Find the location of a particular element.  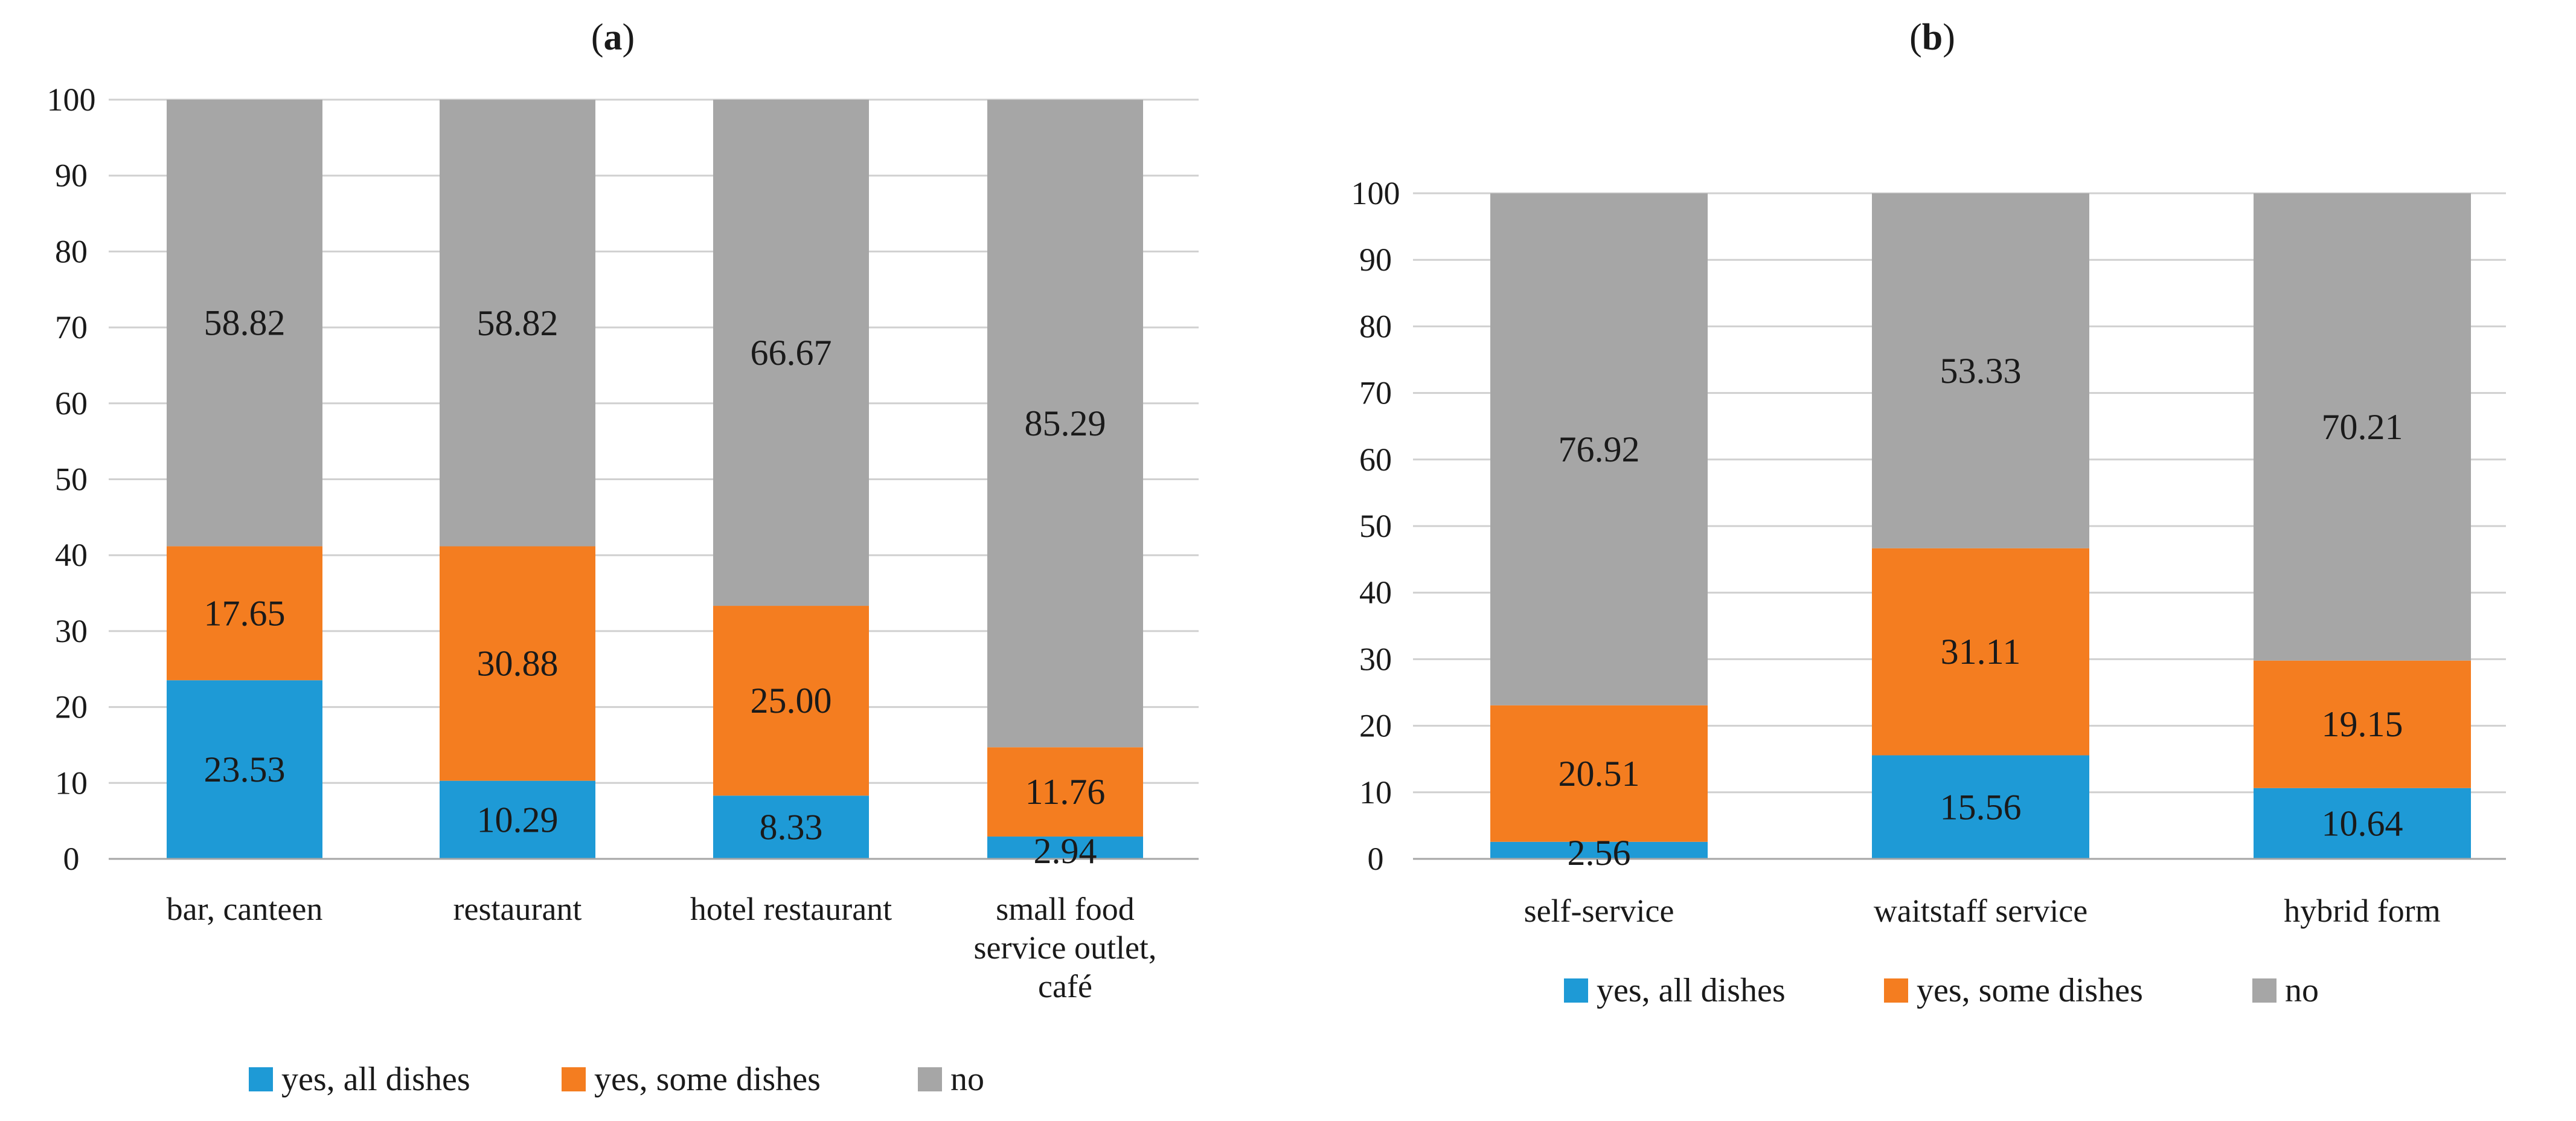

x-tick-label: self-service is located at coordinates (1599, 911).